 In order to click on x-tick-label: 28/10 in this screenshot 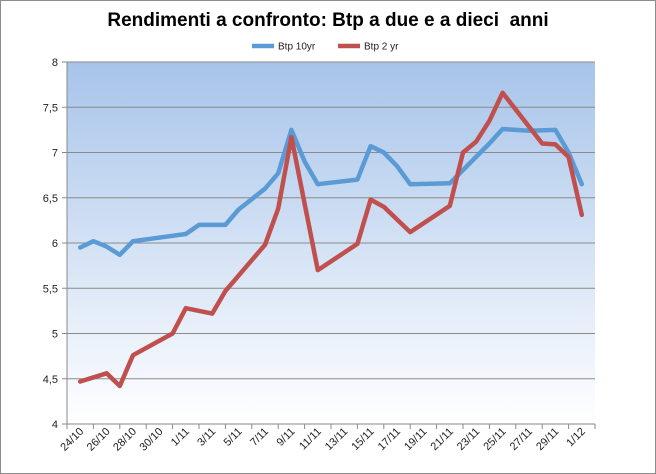, I will do `click(125, 440)`.